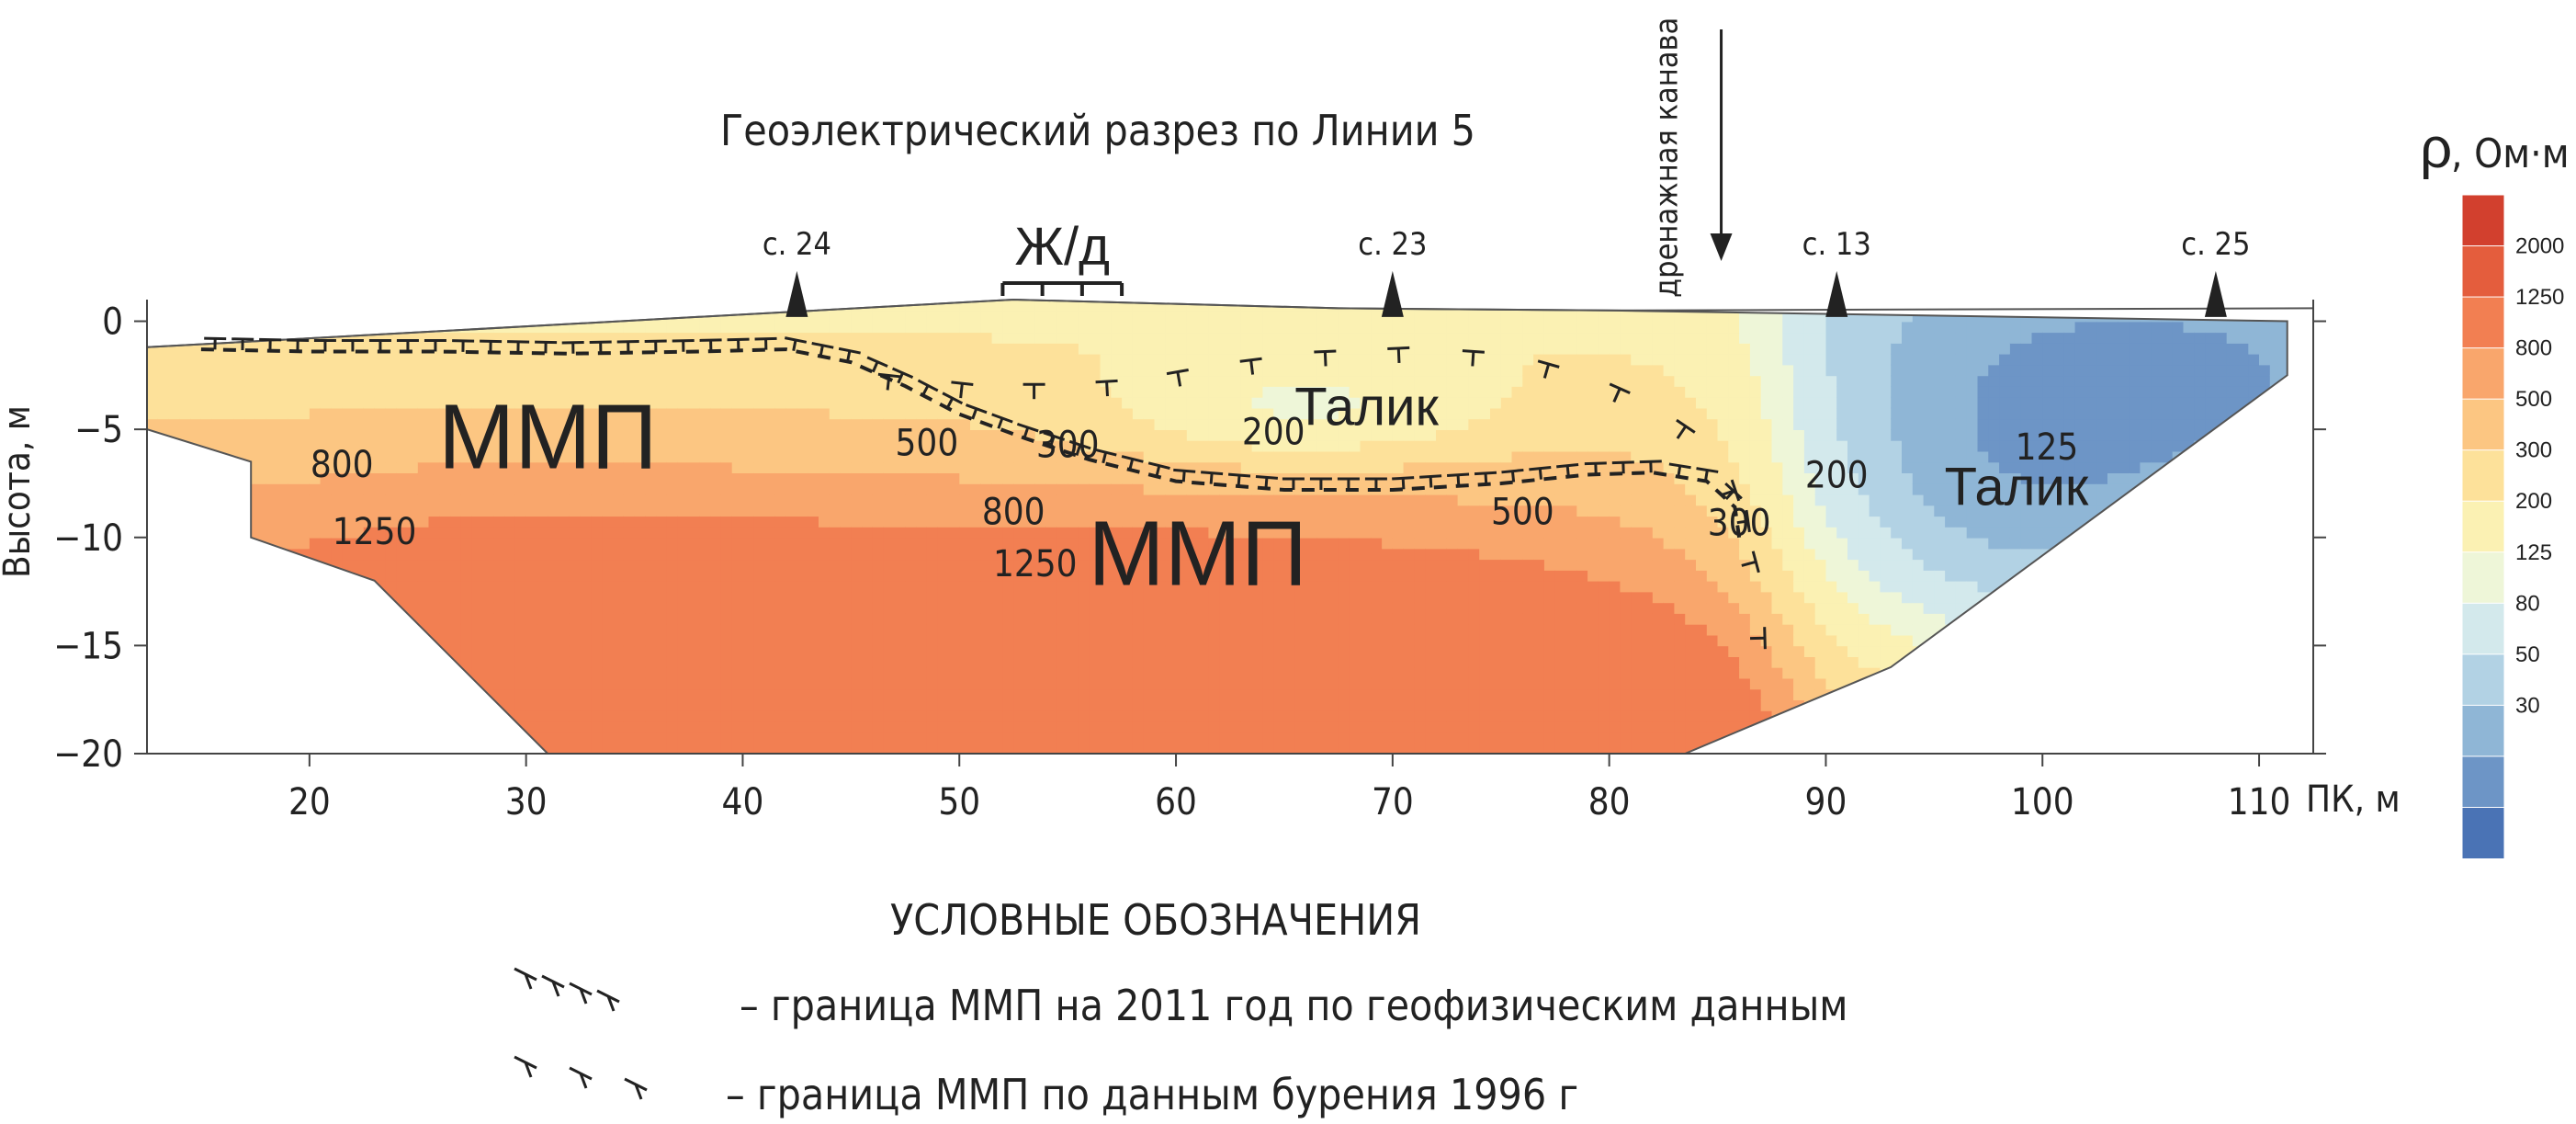 The width and height of the screenshot is (2576, 1124). Describe the element at coordinates (2259, 802) in the screenshot. I see `x-tick-label: 110` at that location.